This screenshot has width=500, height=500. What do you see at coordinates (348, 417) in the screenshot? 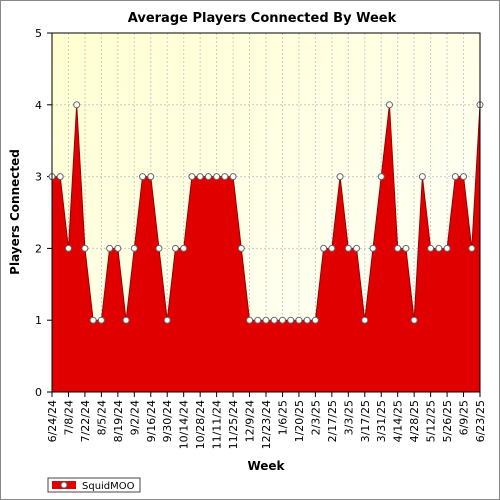
I see `x-tick-label: 3/3/25` at bounding box center [348, 417].